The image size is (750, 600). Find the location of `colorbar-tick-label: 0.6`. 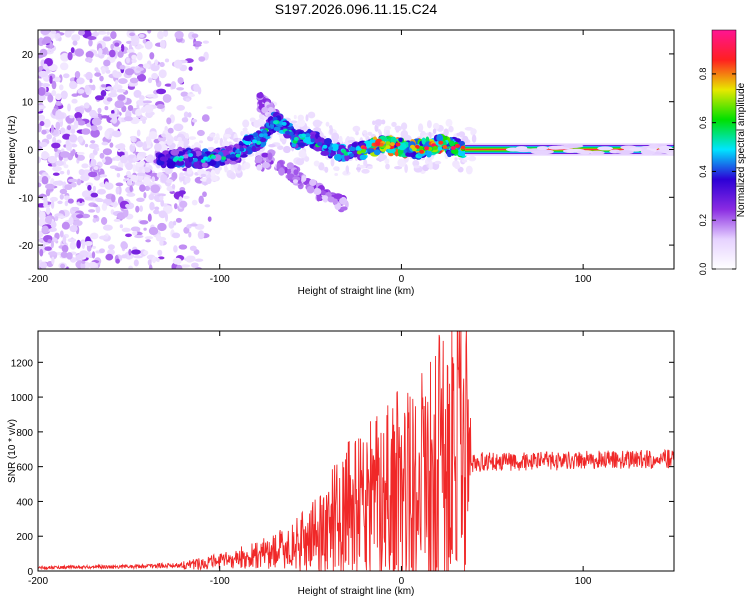

colorbar-tick-label: 0.6 is located at coordinates (703, 122).